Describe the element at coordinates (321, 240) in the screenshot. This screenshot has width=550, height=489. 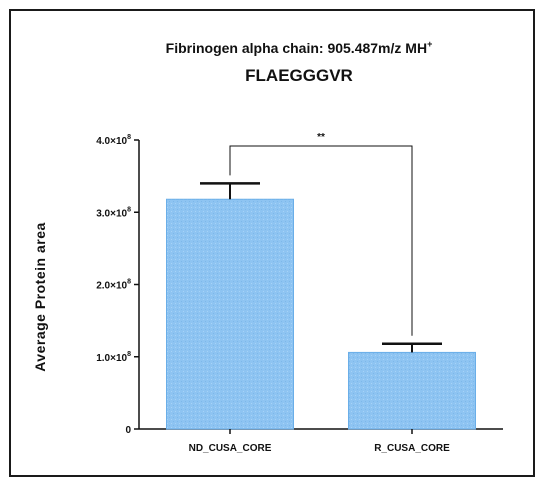
I see `significance-bracket` at that location.